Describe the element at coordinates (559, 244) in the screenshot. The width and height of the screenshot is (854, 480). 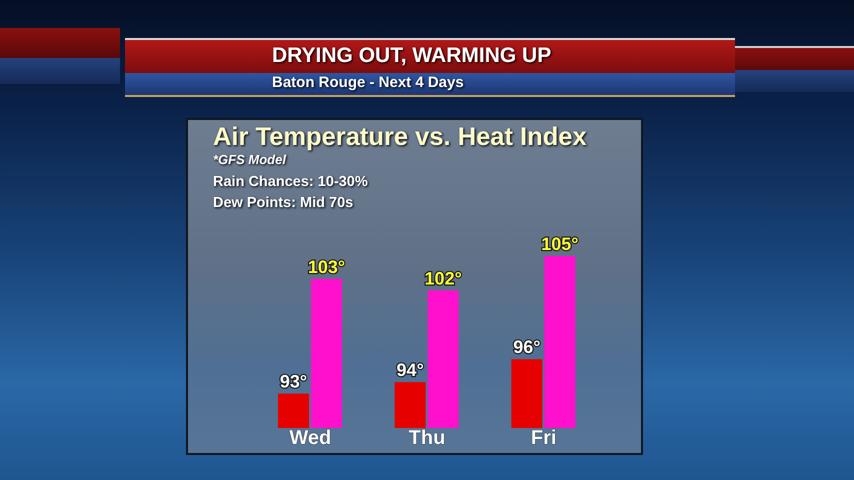
I see `data-label: 105°` at that location.